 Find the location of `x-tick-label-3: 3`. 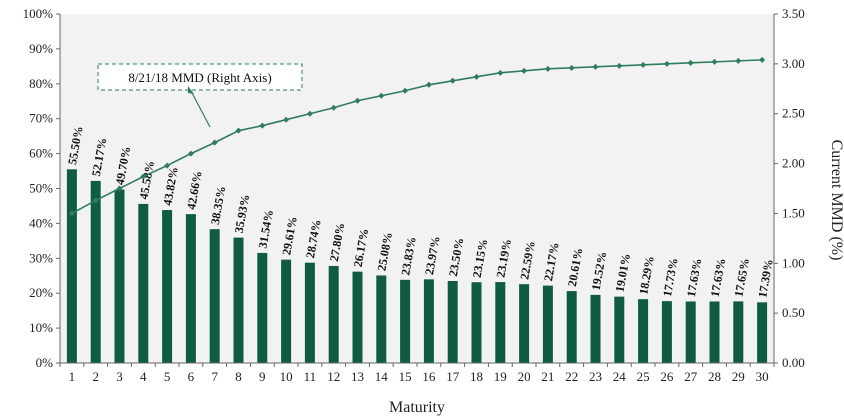

x-tick-label-3: 3 is located at coordinates (119, 376).